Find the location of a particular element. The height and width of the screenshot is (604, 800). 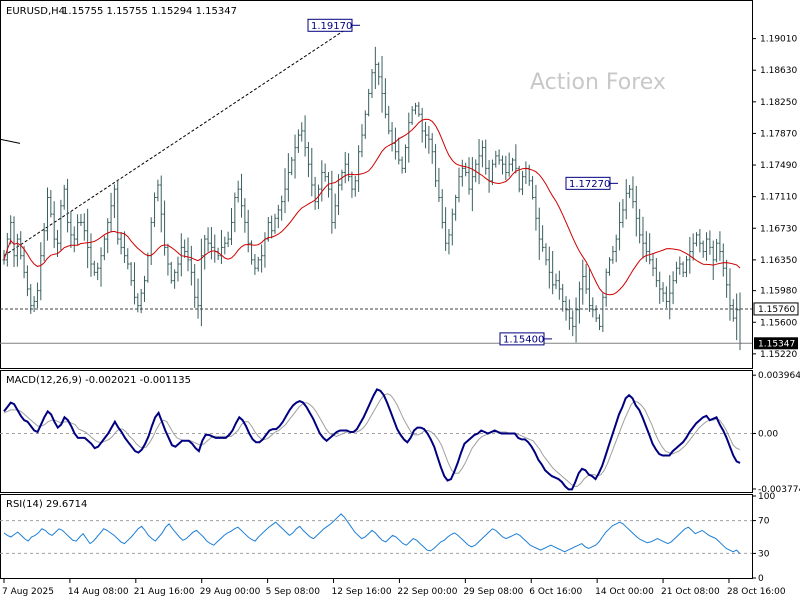

current-price-label: 1.15347 is located at coordinates (776, 344).